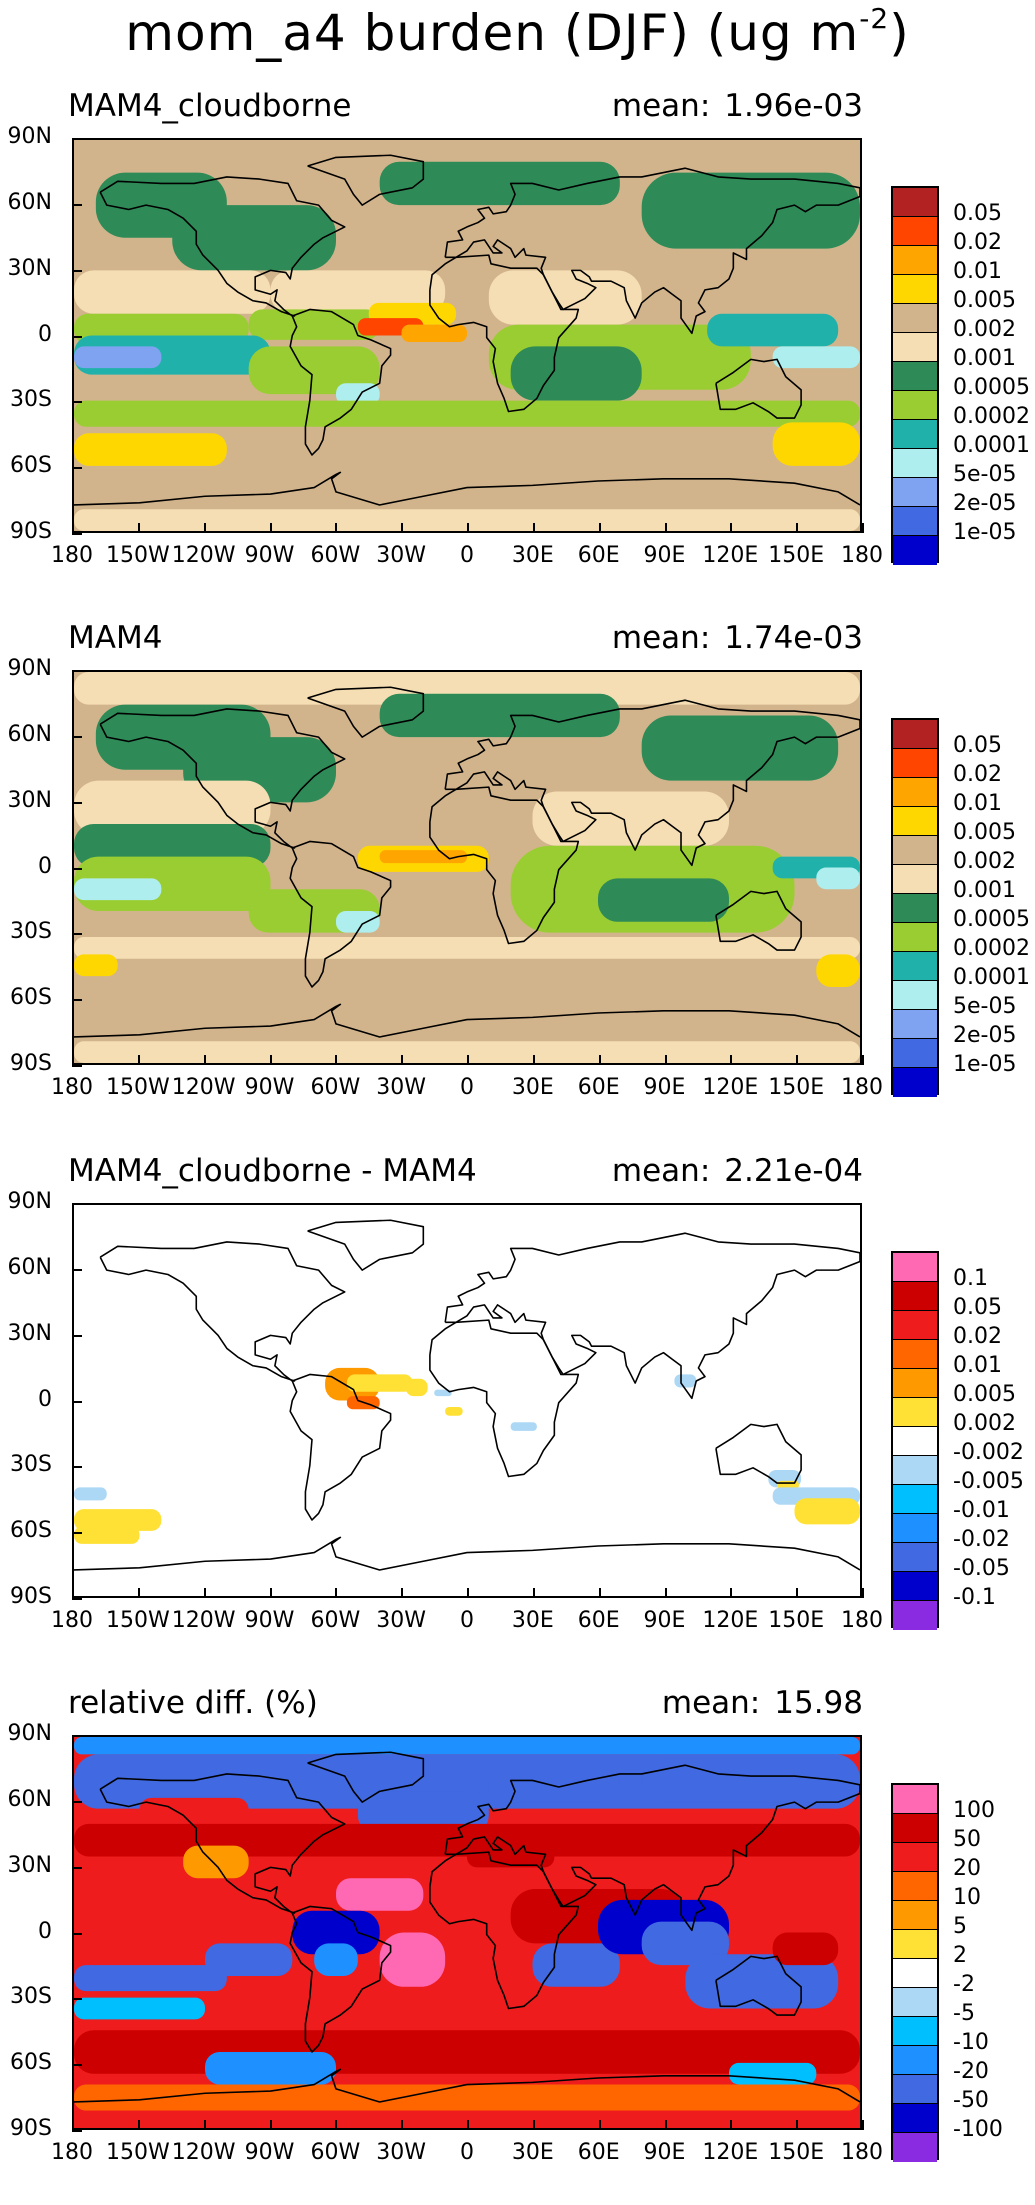 The width and height of the screenshot is (1035, 2205). I want to click on colorbar-label: -0.05, so click(981, 1568).